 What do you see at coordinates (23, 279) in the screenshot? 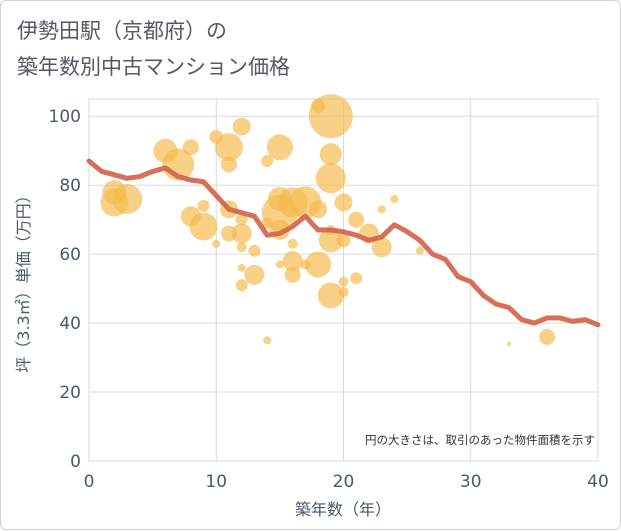
I see `y-axis-label: 坪（3.3㎡）単価（万円）` at bounding box center [23, 279].